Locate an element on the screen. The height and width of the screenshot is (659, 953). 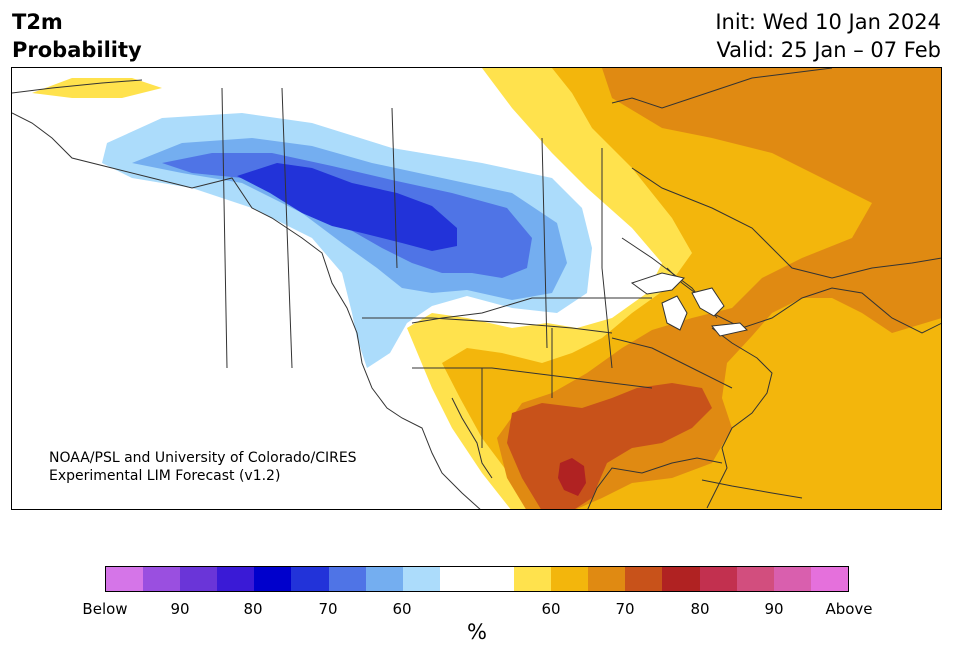
below-90-region is located at coordinates (347, 207).